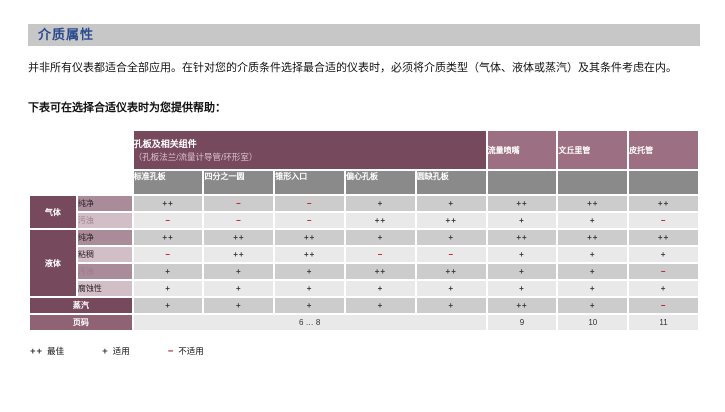  What do you see at coordinates (195, 157) in the screenshot?
I see `orifice-group-subtitle: （孔板法兰/流量计导管/环形室）` at bounding box center [195, 157].